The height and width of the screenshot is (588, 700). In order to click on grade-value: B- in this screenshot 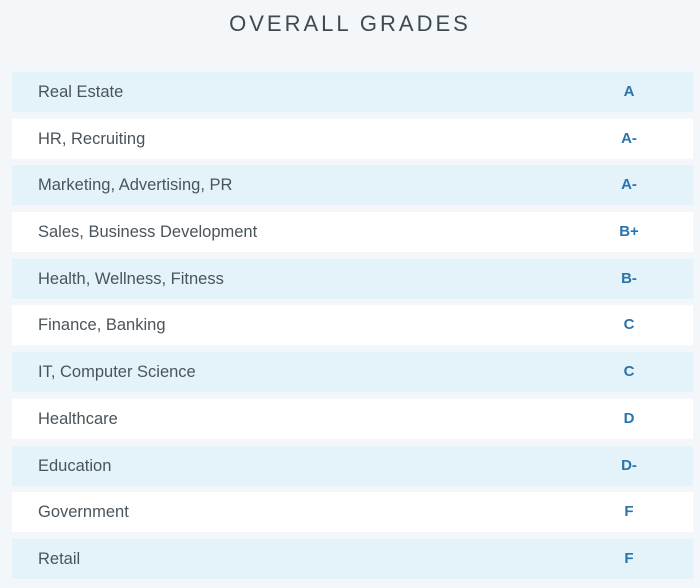, I will do `click(629, 278)`.